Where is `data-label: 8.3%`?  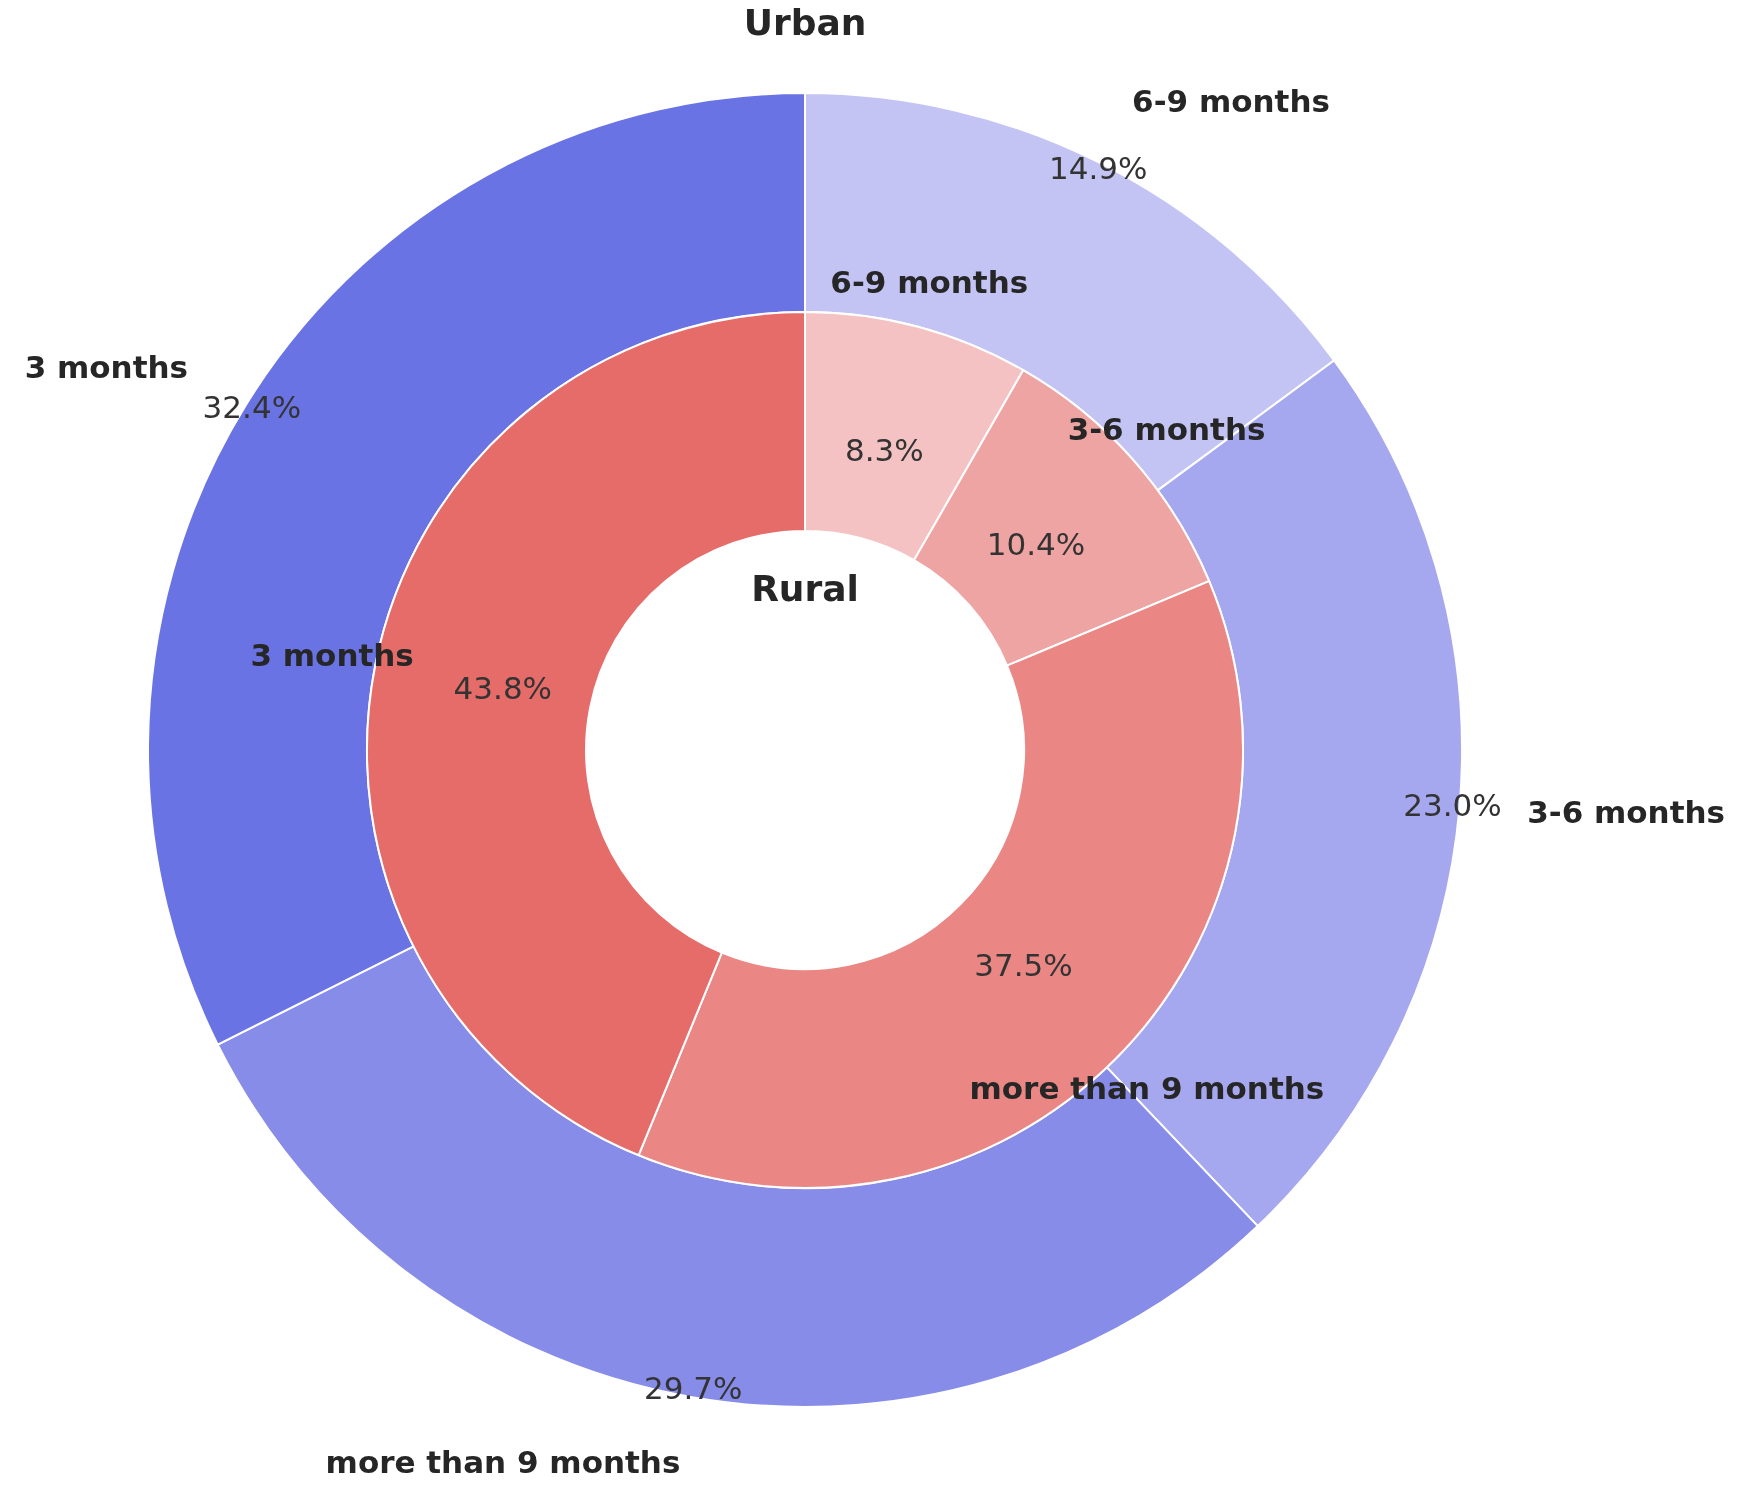 data-label: 8.3% is located at coordinates (884, 450).